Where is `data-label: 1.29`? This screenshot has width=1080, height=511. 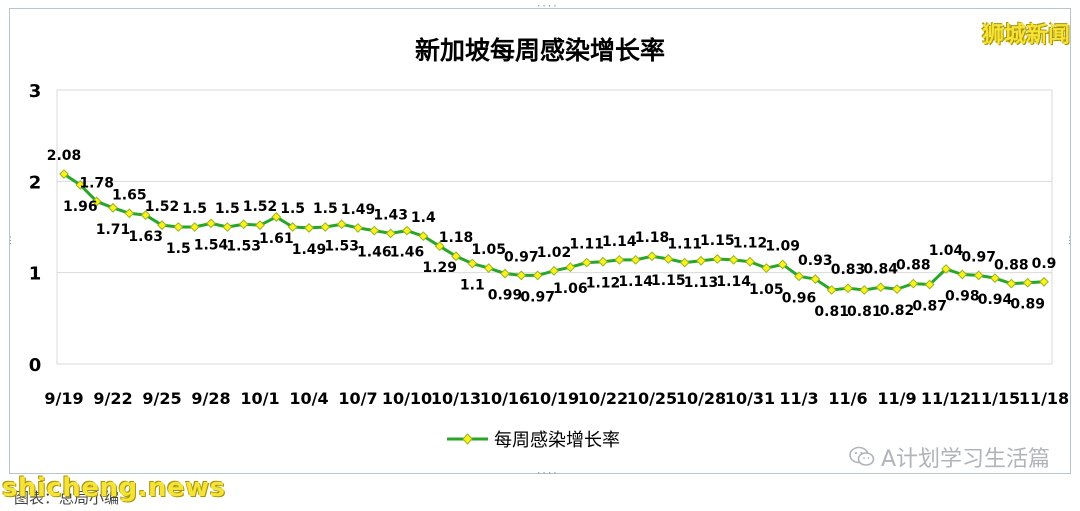 data-label: 1.29 is located at coordinates (439, 268).